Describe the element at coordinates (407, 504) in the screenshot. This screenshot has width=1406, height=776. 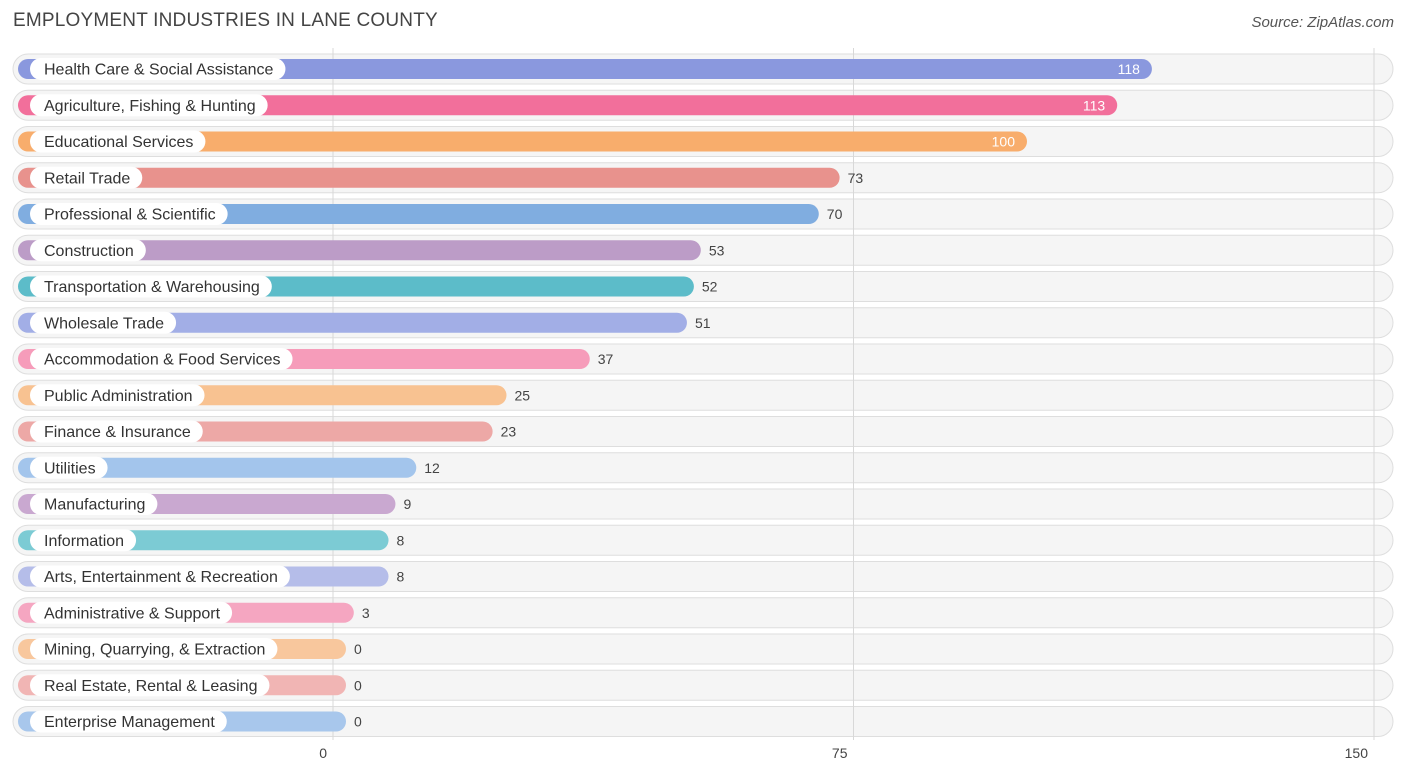
I see `value-label: 9` at that location.